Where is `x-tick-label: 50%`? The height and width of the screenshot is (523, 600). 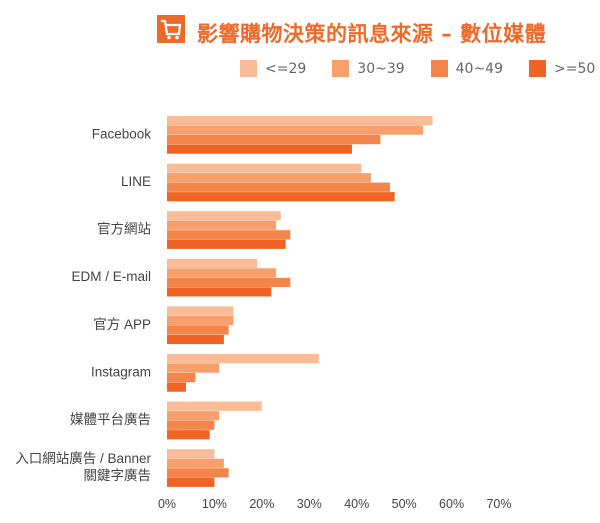 x-tick-label: 50% is located at coordinates (404, 504).